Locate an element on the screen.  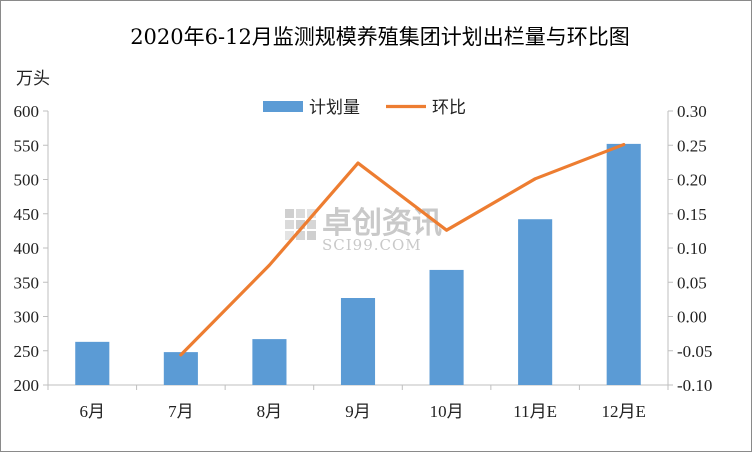
left-tick-label: 350 is located at coordinates (27, 282).